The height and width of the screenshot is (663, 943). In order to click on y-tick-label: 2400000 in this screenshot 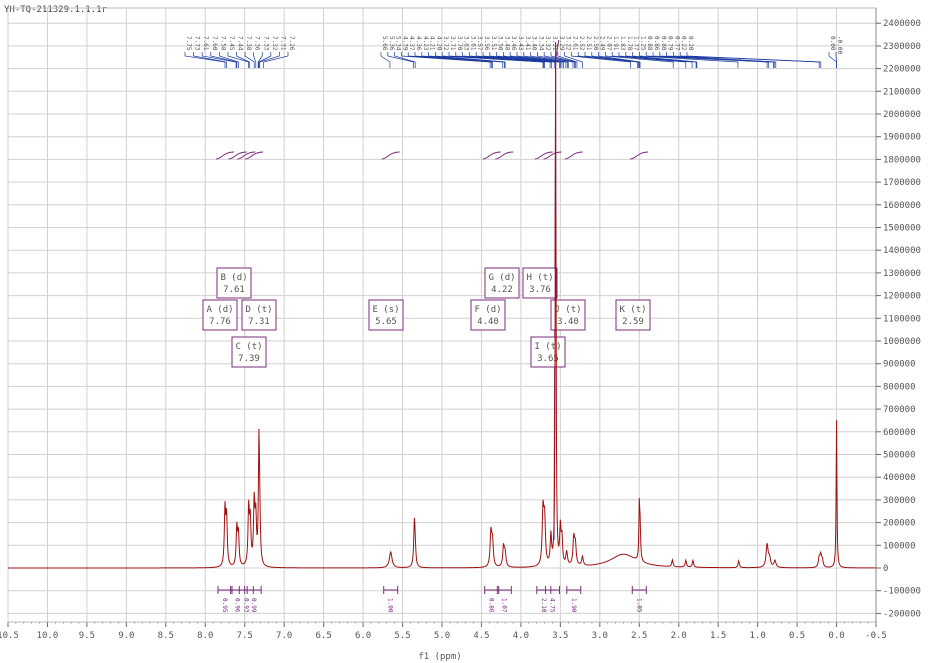, I will do `click(902, 24)`.